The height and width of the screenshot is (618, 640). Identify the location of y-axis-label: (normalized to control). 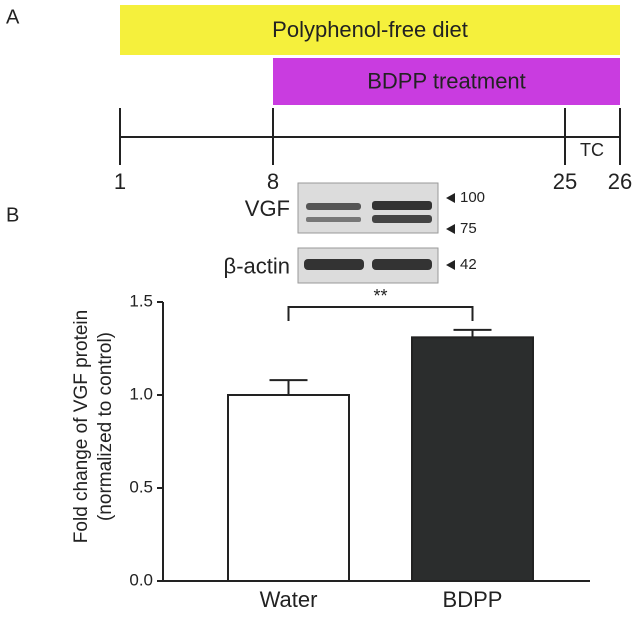
(105, 426).